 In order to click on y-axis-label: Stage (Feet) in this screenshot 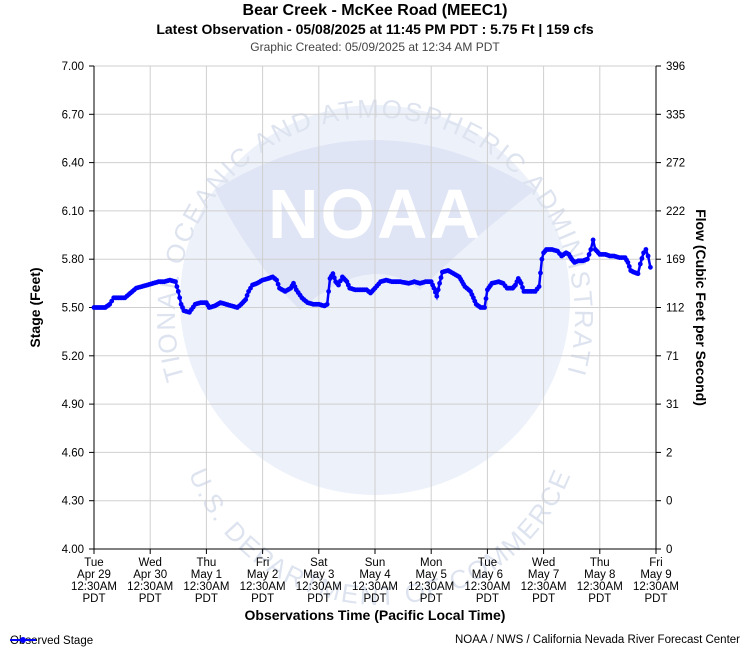, I will do `click(35, 307)`.